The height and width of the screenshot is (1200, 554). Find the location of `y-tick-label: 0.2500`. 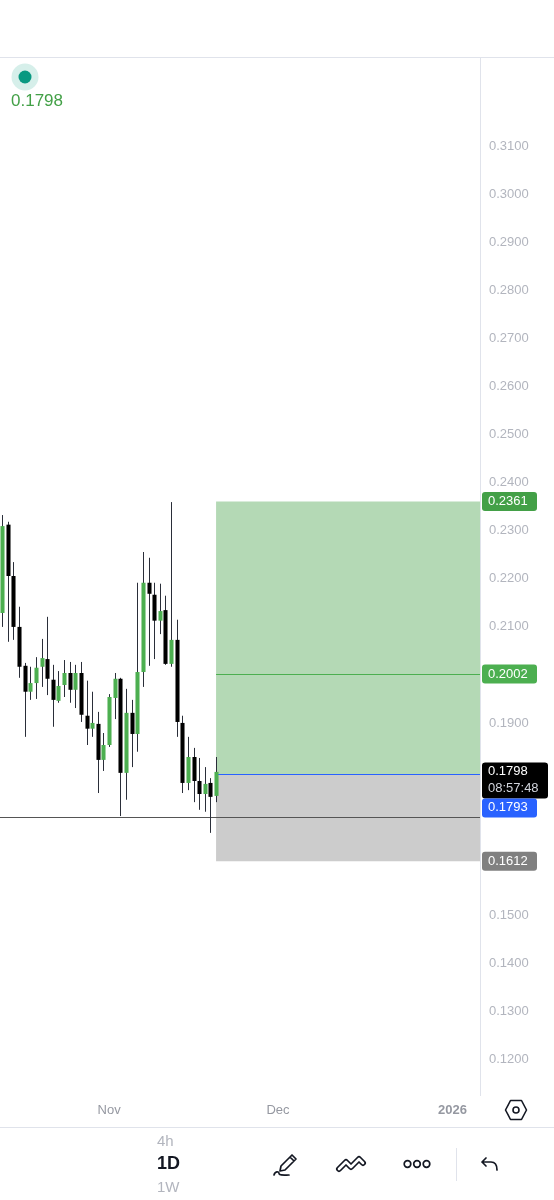

y-tick-label: 0.2500 is located at coordinates (509, 434).